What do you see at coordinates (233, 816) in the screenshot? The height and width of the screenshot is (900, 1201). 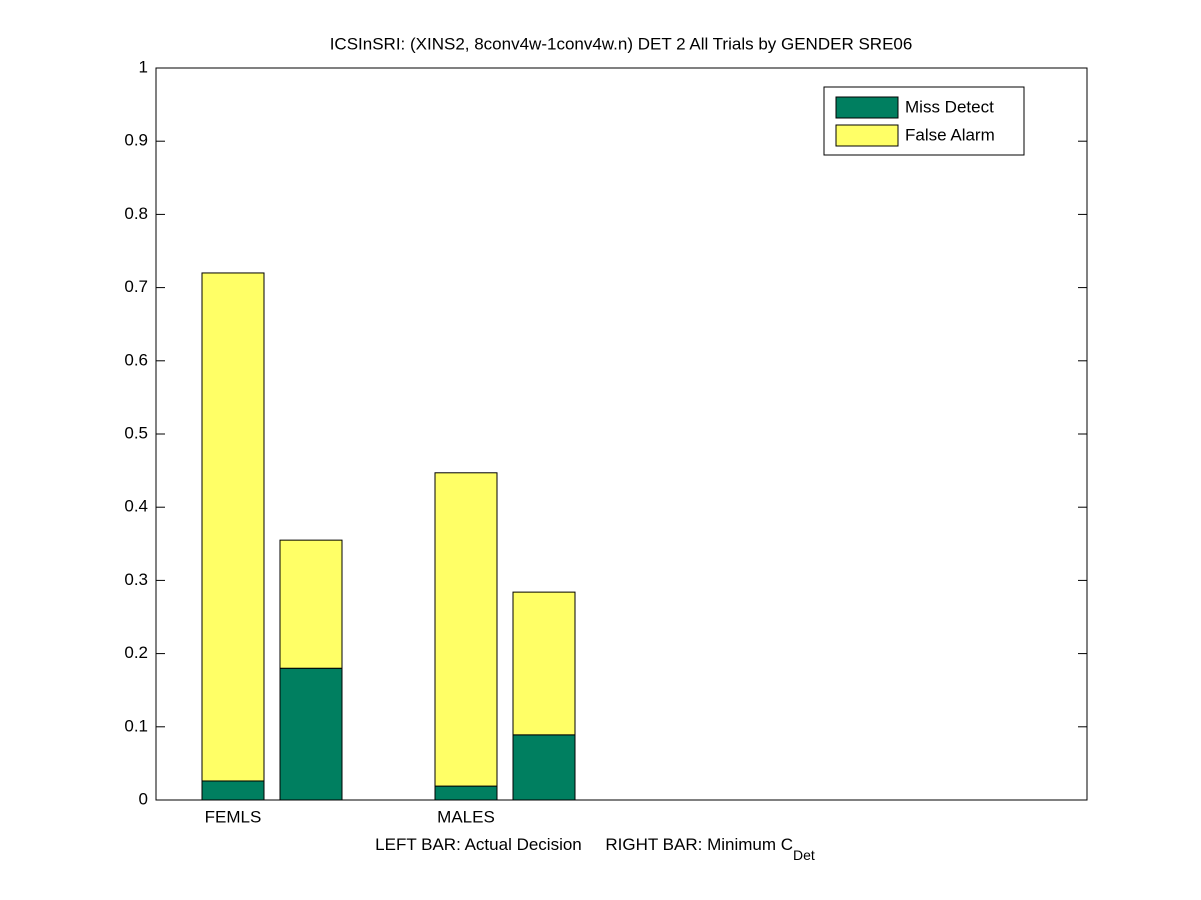 I see `x-tick-label: FEMLS` at bounding box center [233, 816].